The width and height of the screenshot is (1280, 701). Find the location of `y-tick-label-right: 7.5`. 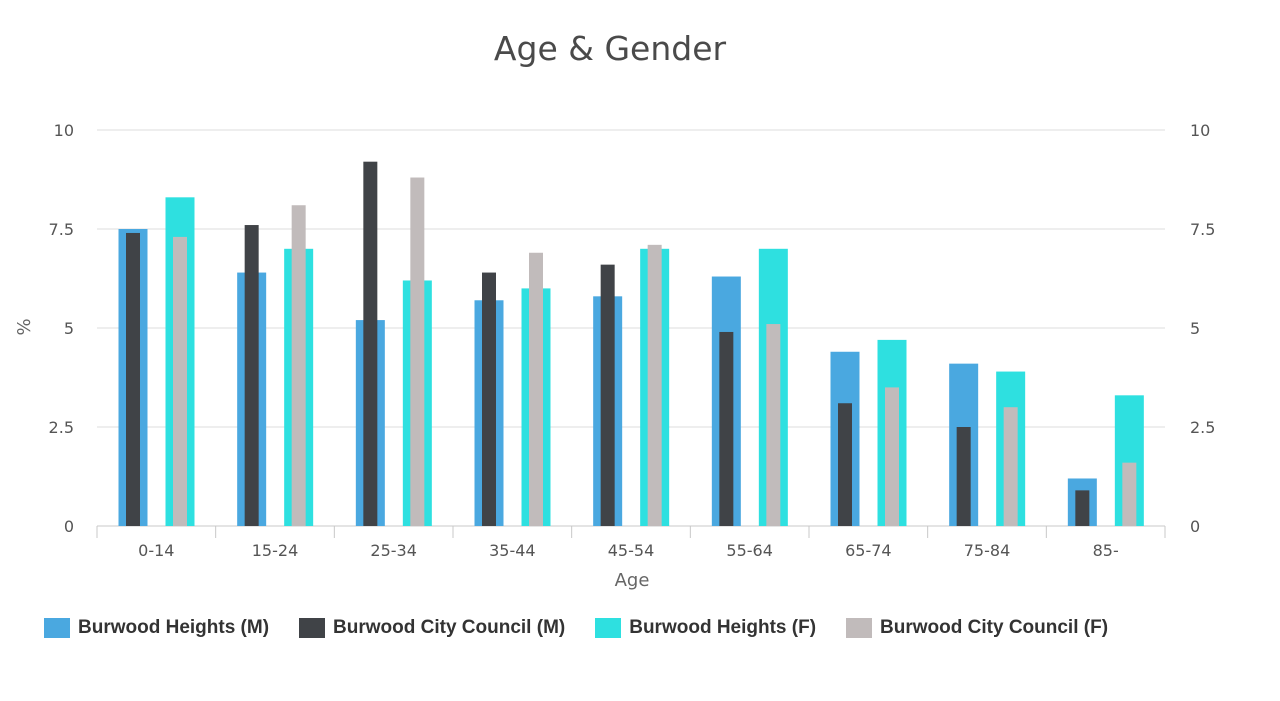

y-tick-label-right: 7.5 is located at coordinates (1202, 229).